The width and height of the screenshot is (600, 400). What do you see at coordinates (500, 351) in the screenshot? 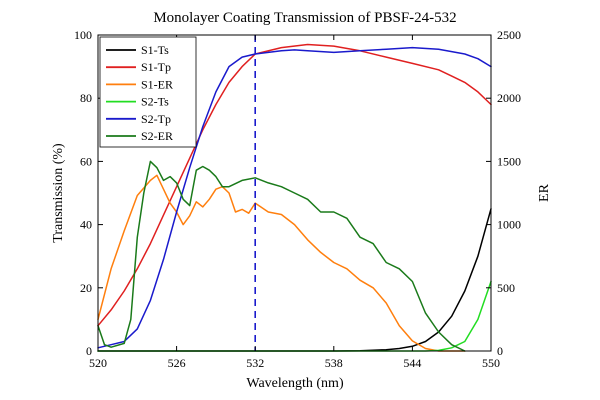
I see `y2-tick-label: 0` at bounding box center [500, 351].